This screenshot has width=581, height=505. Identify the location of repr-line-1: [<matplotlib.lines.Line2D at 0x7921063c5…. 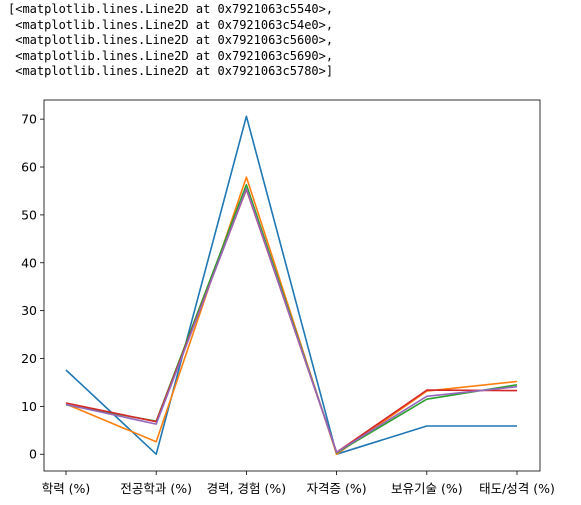
(171, 9).